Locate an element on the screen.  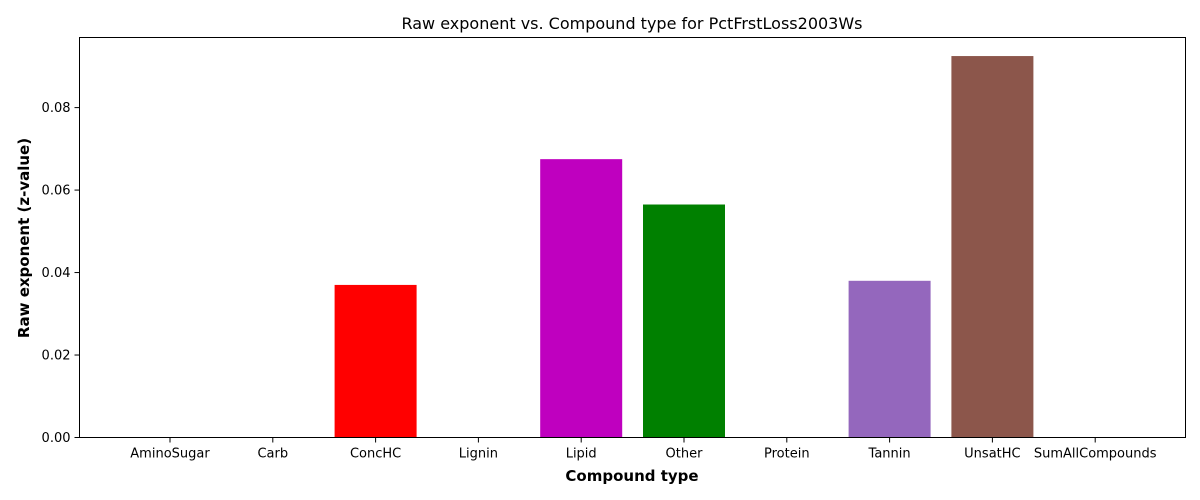
x-tick-label: Tannin is located at coordinates (889, 454).